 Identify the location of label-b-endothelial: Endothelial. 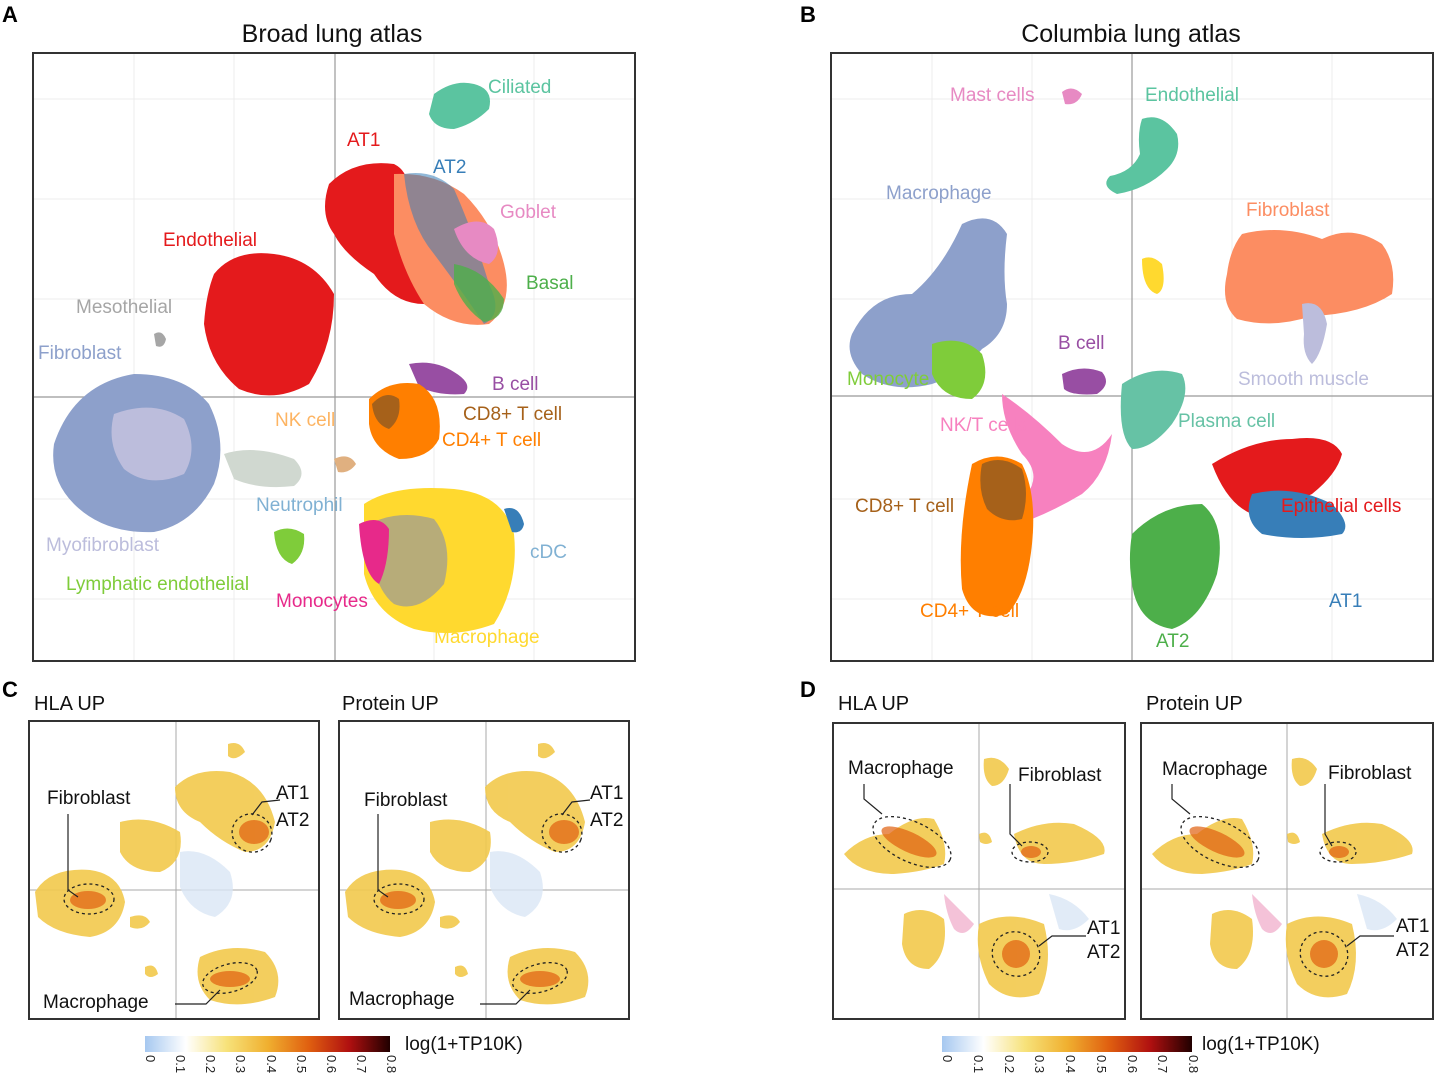
(1192, 95).